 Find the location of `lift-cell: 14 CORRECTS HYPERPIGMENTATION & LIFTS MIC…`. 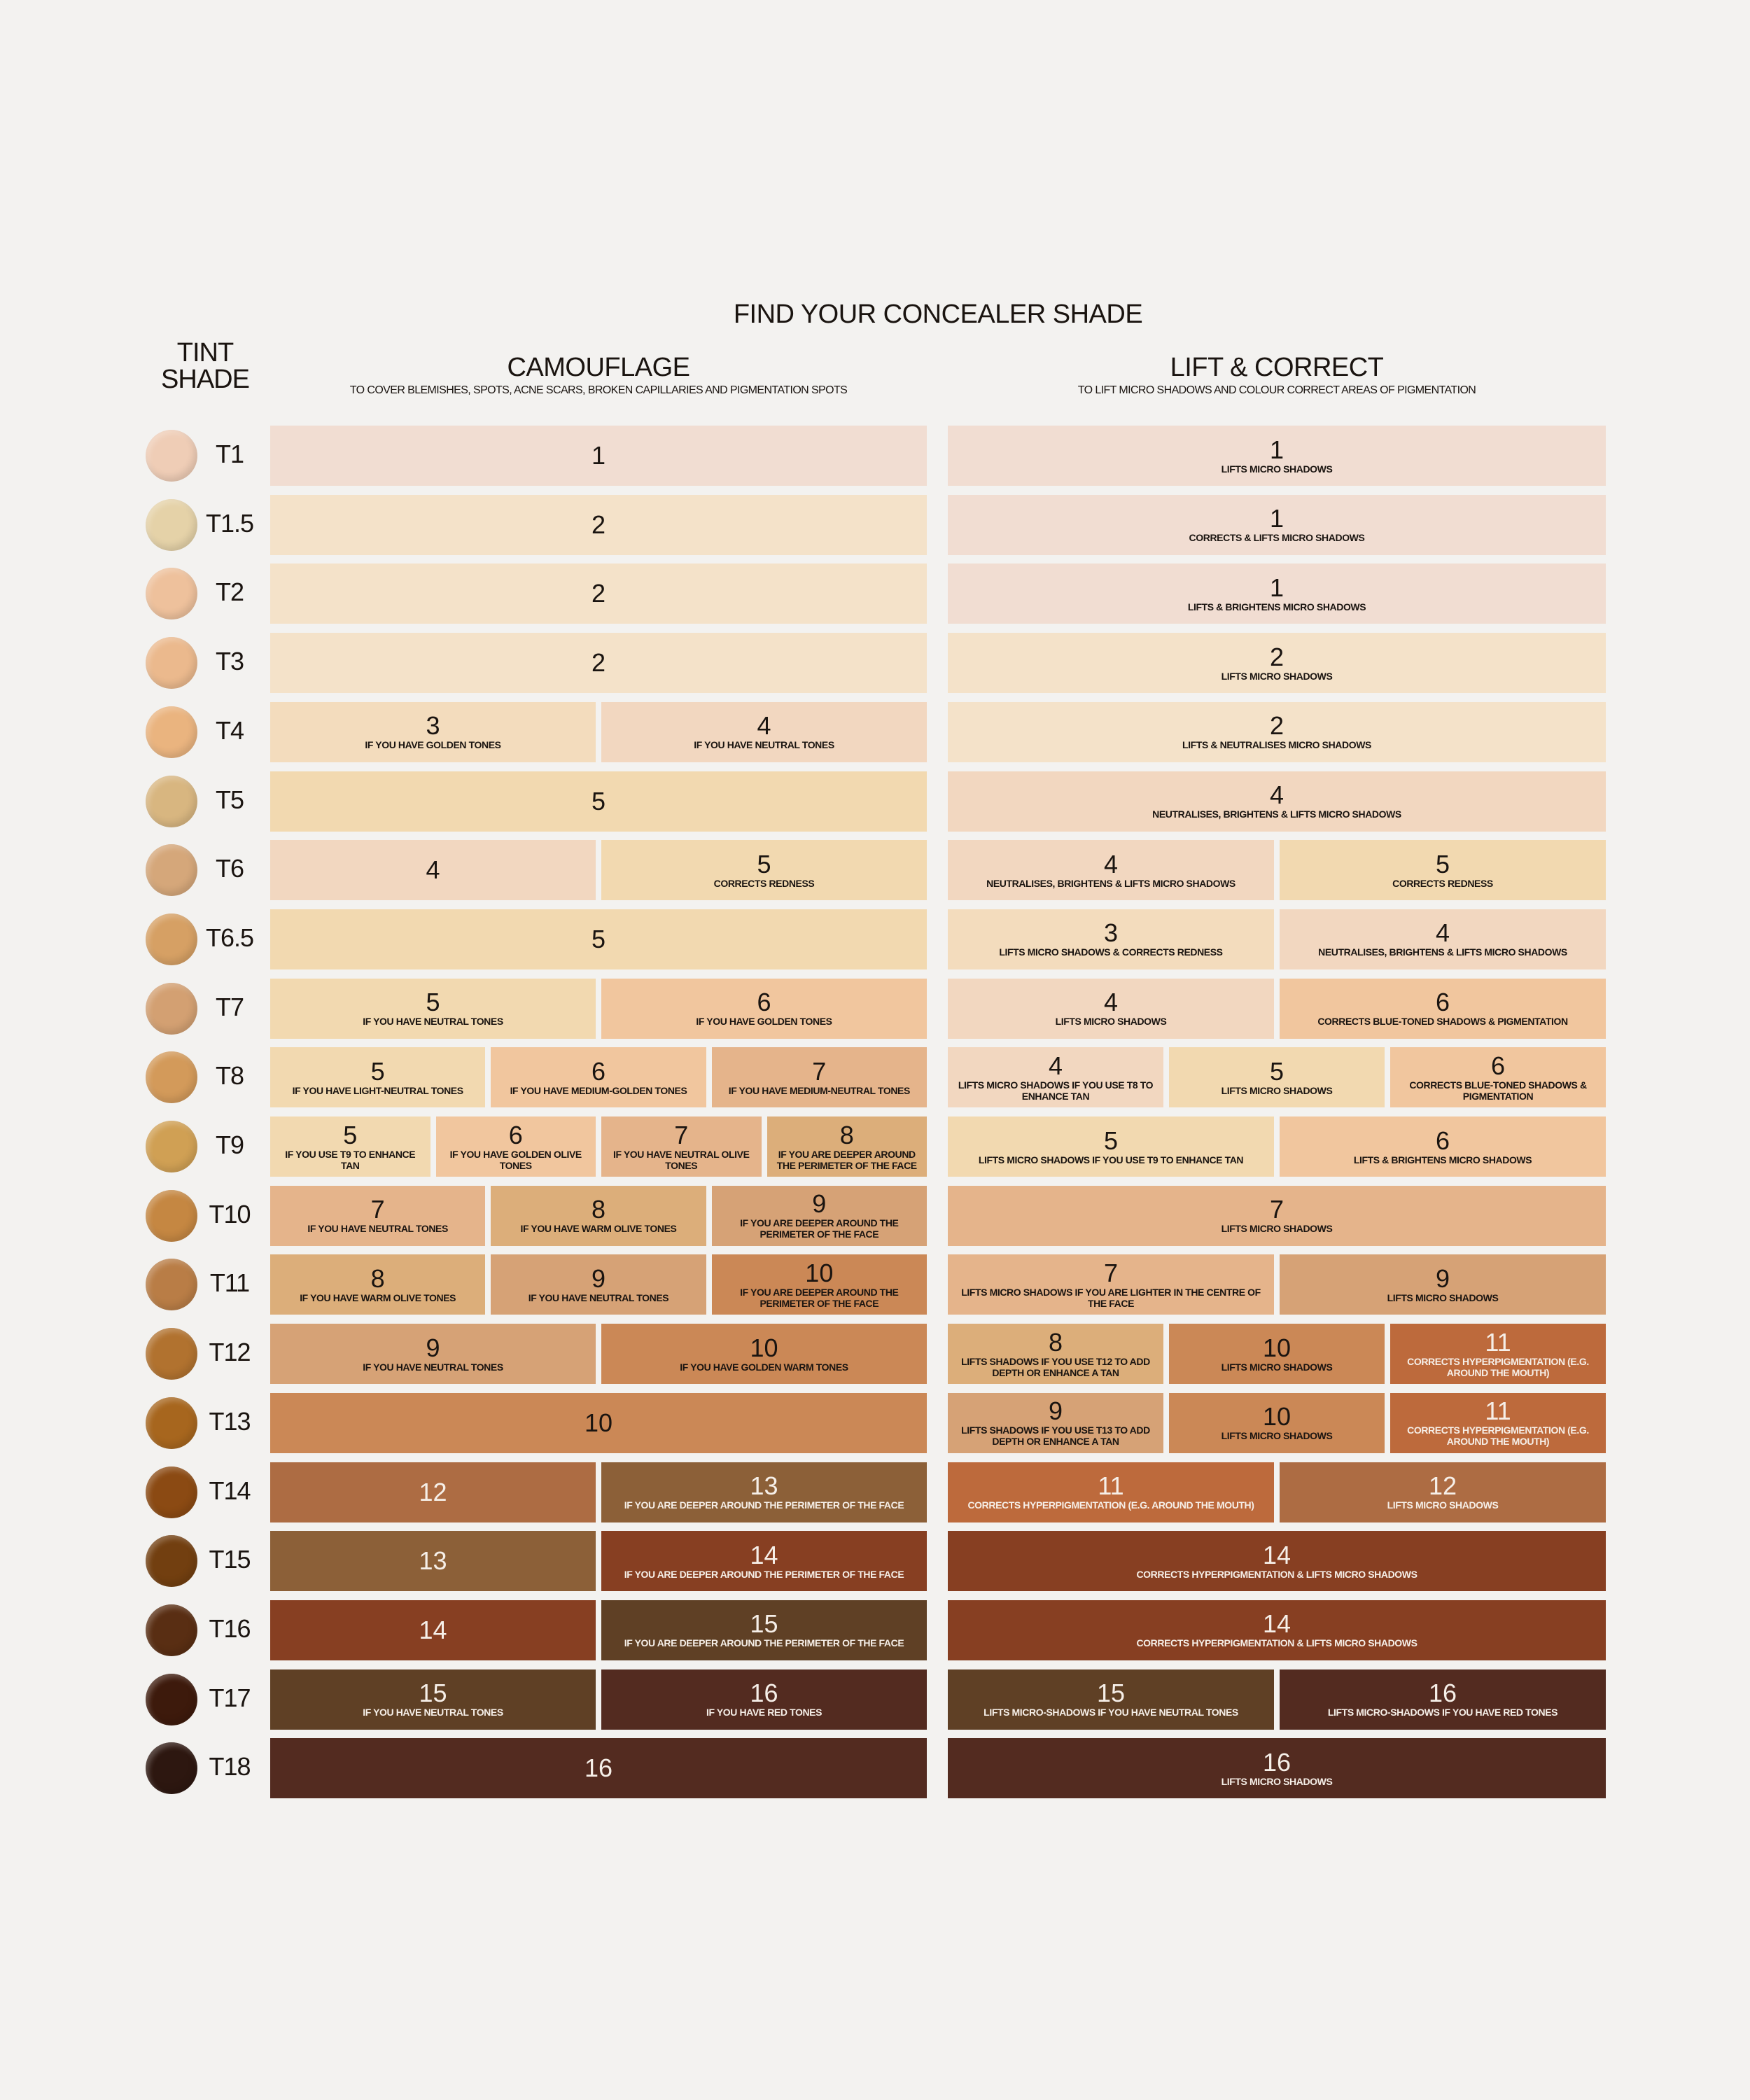

lift-cell: 14 CORRECTS HYPERPIGMENTATION & LIFTS MIC… is located at coordinates (1277, 1630).